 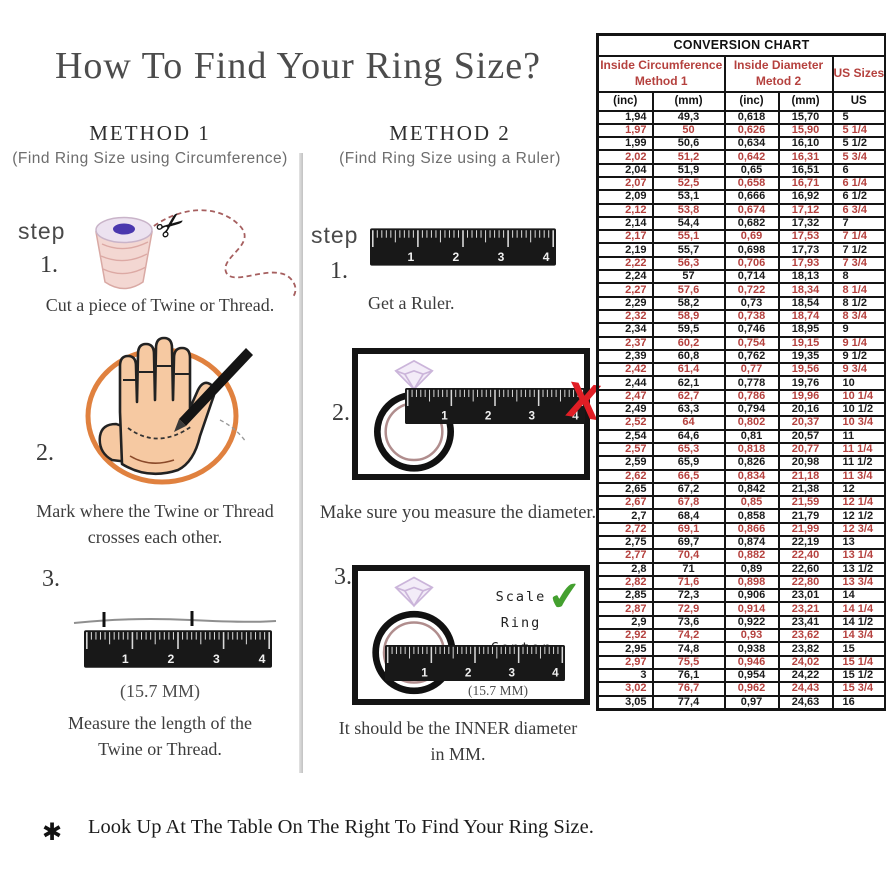 I want to click on table-cell: 2,04, so click(x=625, y=170).